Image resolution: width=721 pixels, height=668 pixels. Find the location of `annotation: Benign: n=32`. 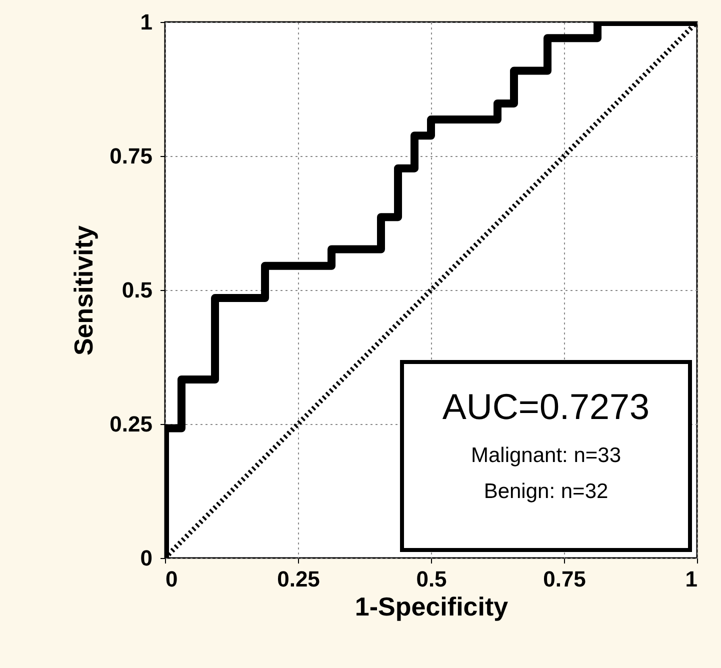

annotation: Benign: n=32 is located at coordinates (546, 492).